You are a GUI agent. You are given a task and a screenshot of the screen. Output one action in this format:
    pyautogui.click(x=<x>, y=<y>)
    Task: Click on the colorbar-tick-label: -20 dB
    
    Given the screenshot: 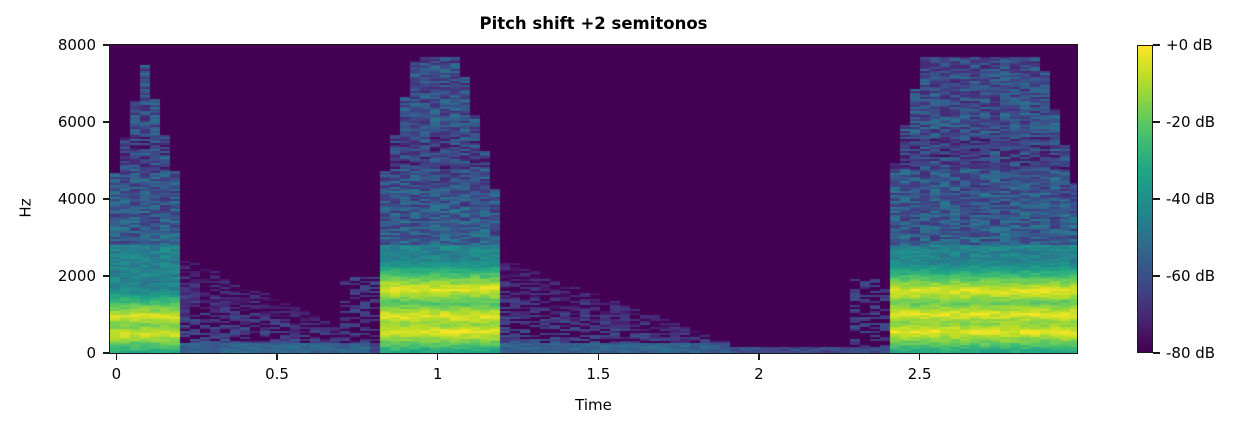 What is the action you would take?
    pyautogui.click(x=1191, y=122)
    